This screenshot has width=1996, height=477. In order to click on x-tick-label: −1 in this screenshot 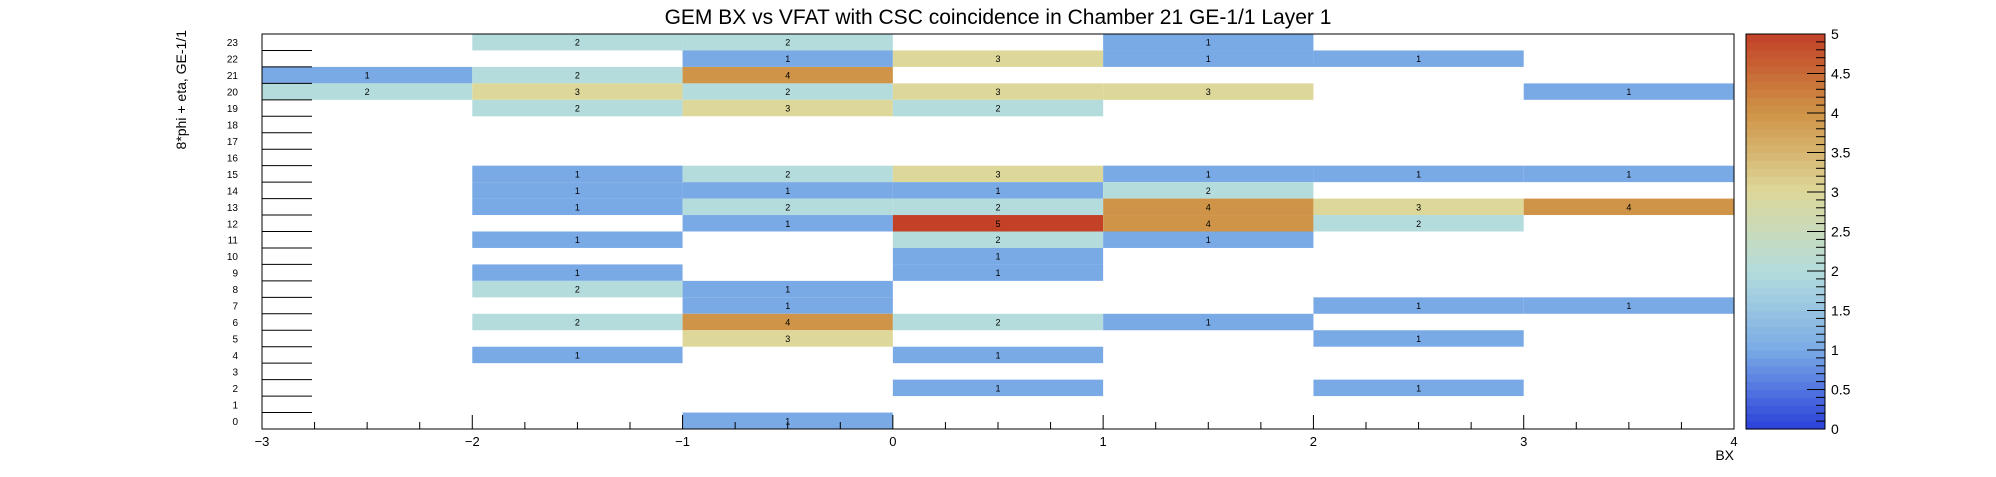, I will do `click(682, 441)`.